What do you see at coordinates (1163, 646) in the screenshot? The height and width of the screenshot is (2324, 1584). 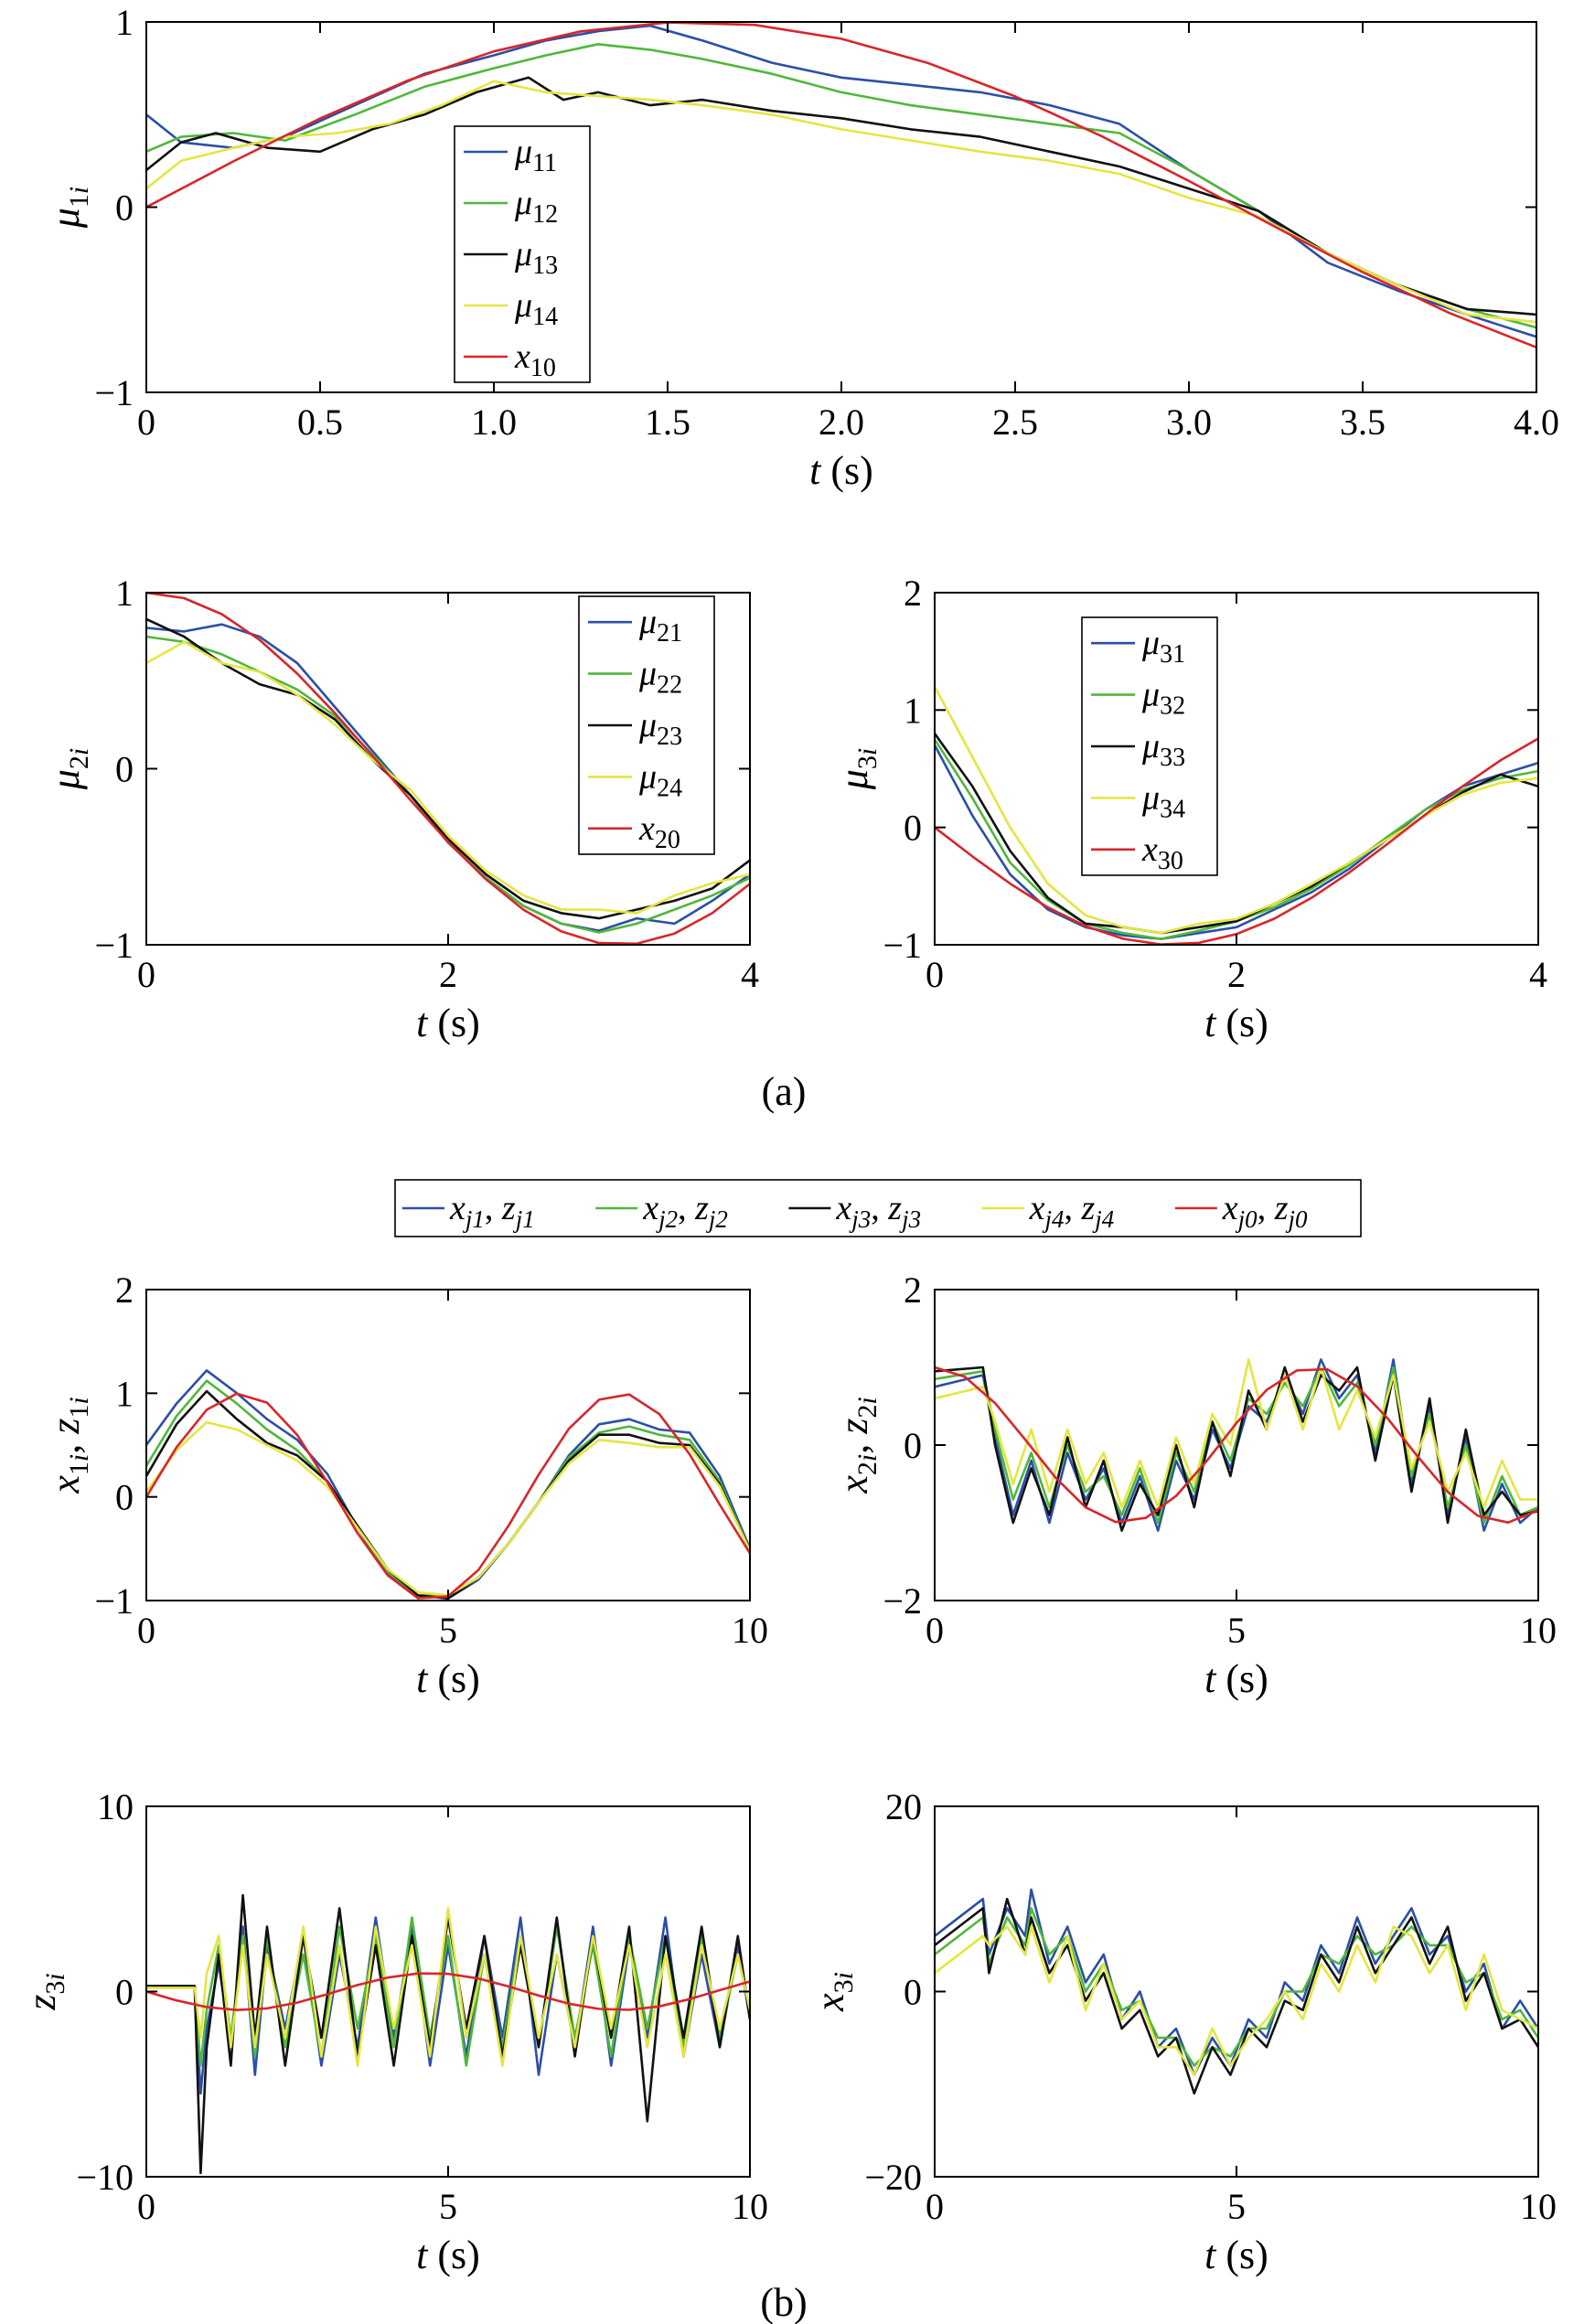 I see `legend-label: μ31` at bounding box center [1163, 646].